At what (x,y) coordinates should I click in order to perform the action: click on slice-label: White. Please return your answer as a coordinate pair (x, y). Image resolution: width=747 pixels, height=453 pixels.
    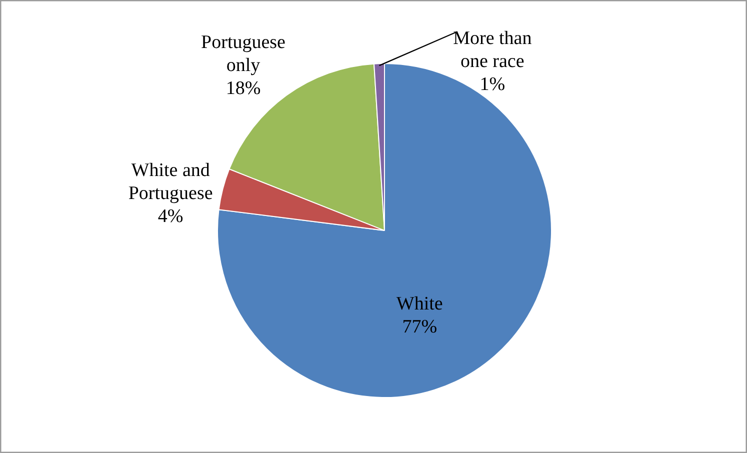
    Looking at the image, I should click on (419, 303).